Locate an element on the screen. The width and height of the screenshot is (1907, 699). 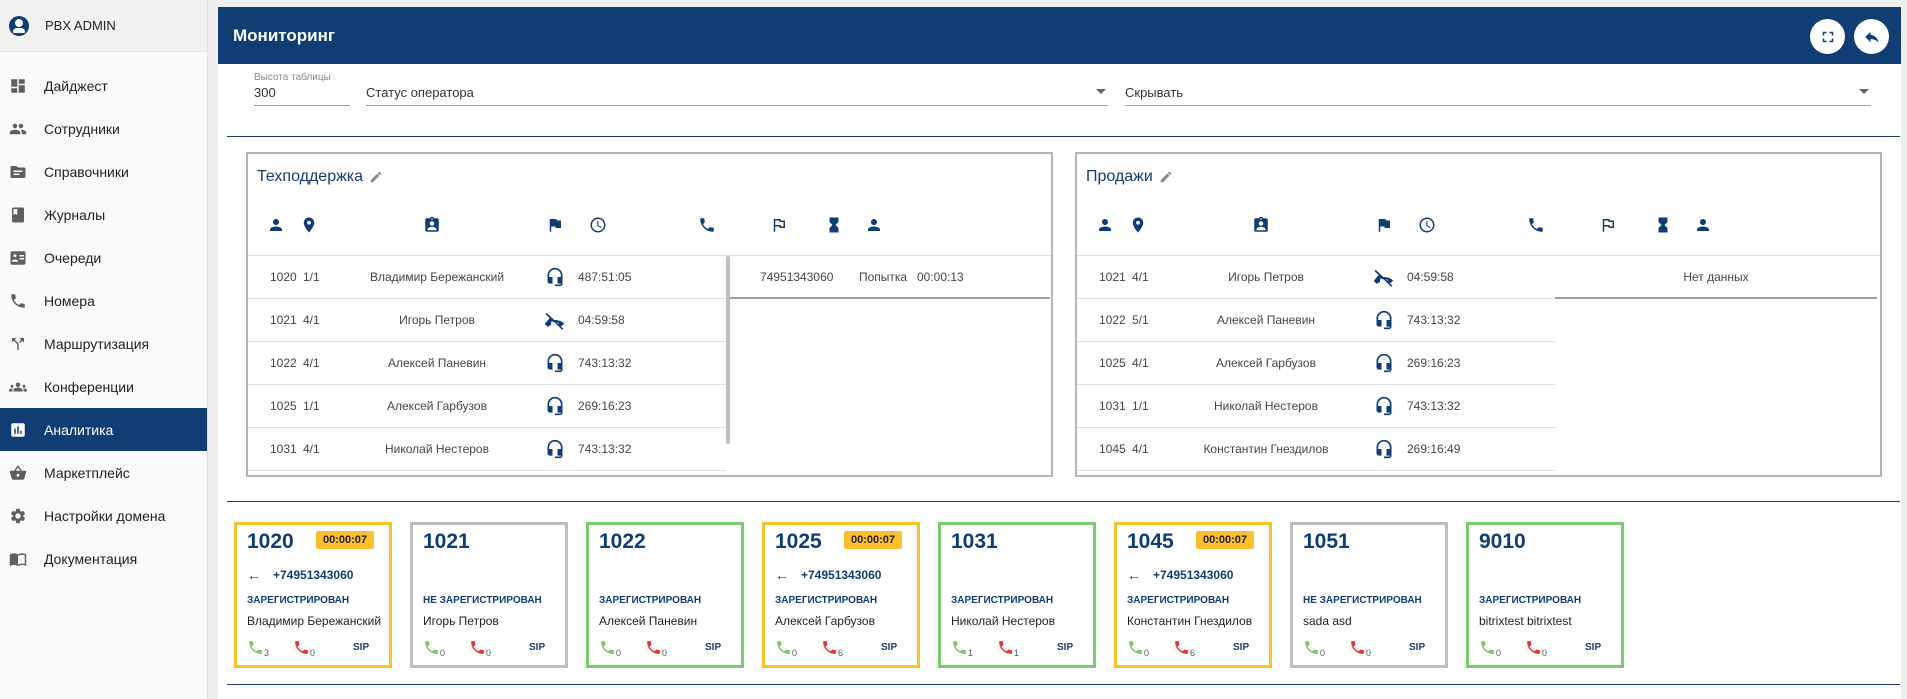
sidebar-item: Маршрутизация is located at coordinates (103, 343).